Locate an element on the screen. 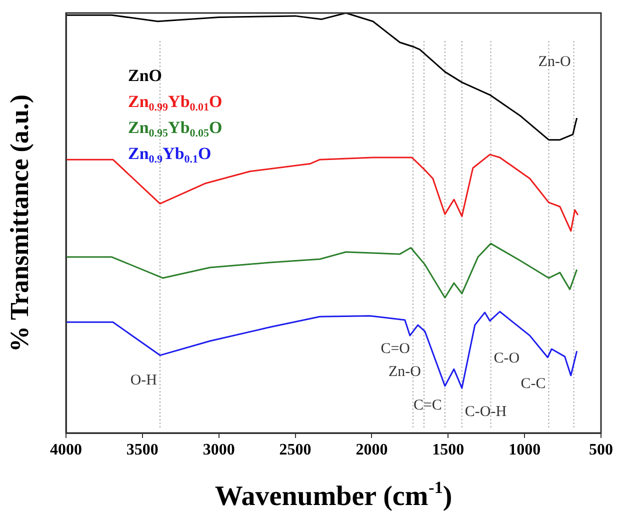  x-tick-label: 4000 is located at coordinates (66, 450).